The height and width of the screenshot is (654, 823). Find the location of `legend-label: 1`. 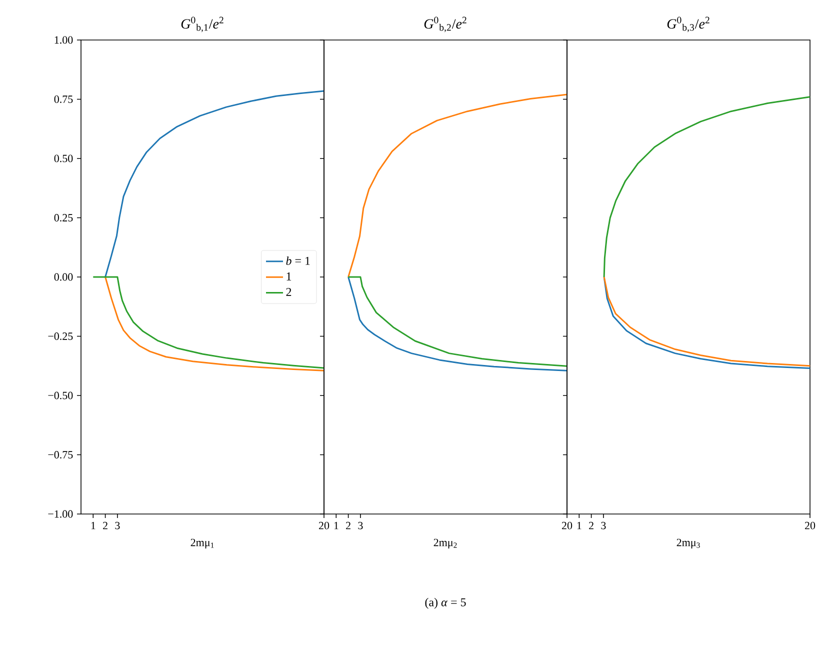

legend-label: 1 is located at coordinates (289, 276).